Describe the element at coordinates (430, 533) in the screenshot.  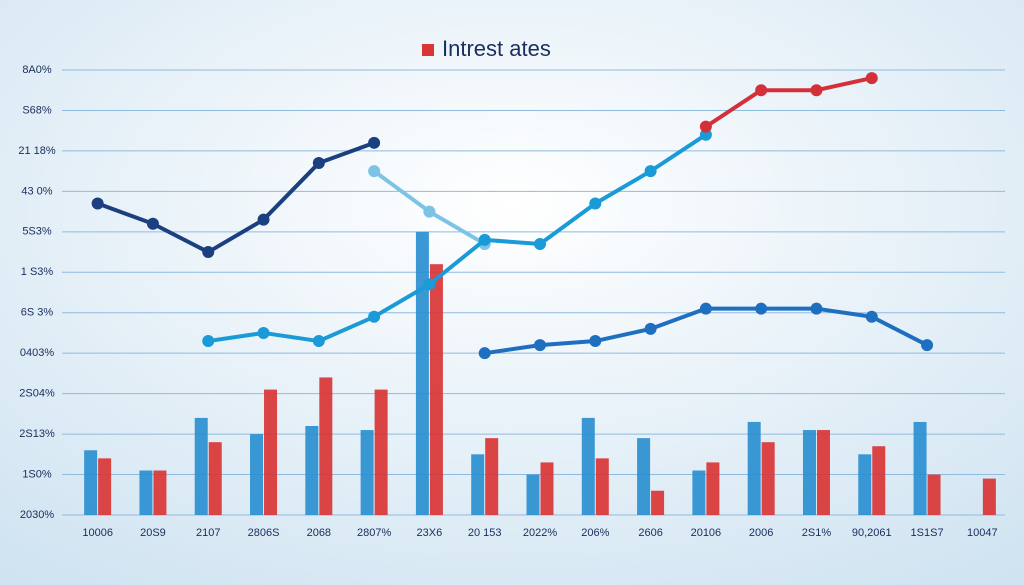
I see `x-tick-label: 23X6` at that location.